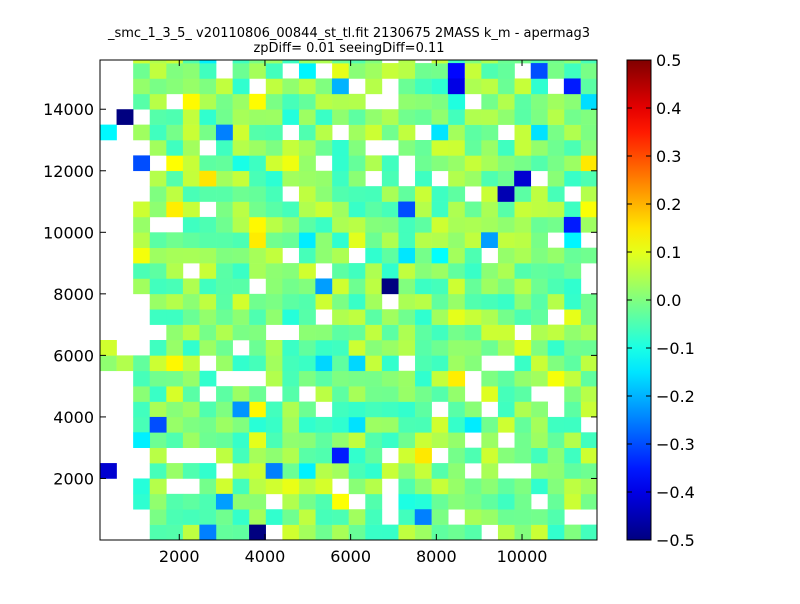 The image size is (800, 604). I want to click on y-tick-label: 12000, so click(68, 171).